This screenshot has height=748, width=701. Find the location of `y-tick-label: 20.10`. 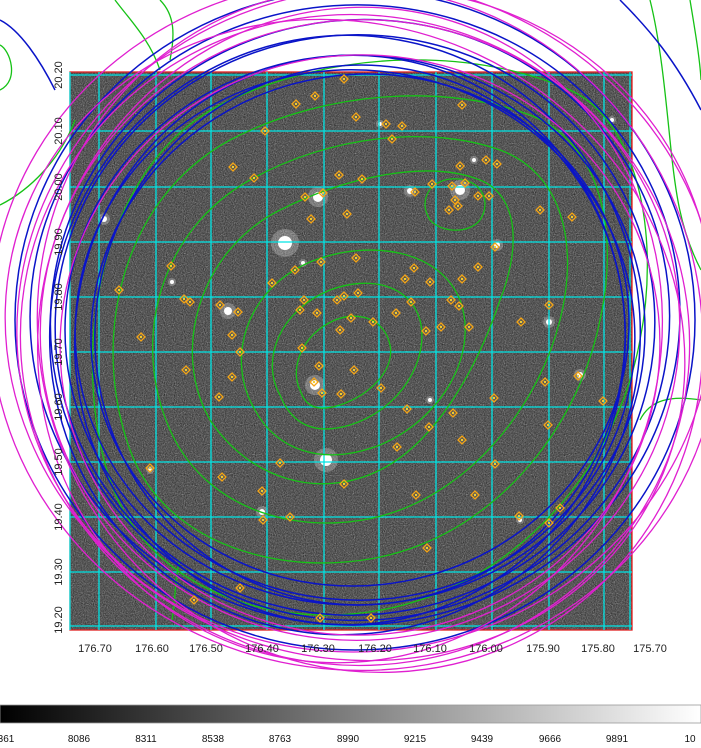

y-tick-label: 20.10 is located at coordinates (59, 131).